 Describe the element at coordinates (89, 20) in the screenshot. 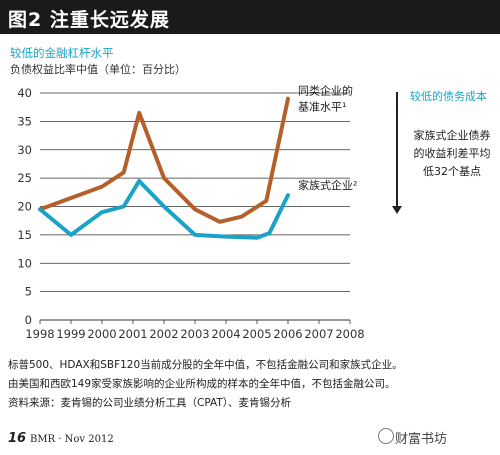

I see `figure-title: 图2 注重长远发展` at that location.